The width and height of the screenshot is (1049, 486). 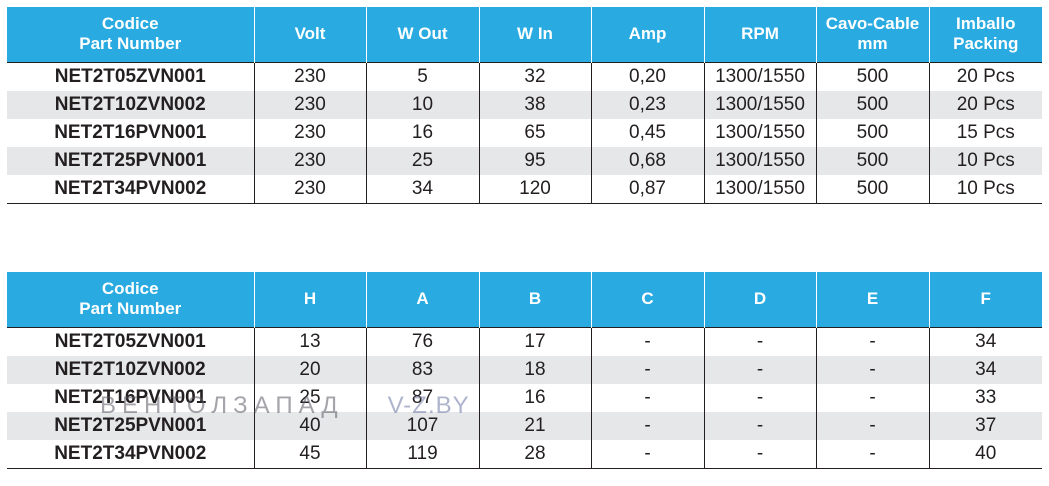 I want to click on table-row: NET2T05ZVN001 13 76 17- - -34, so click(x=524, y=341).